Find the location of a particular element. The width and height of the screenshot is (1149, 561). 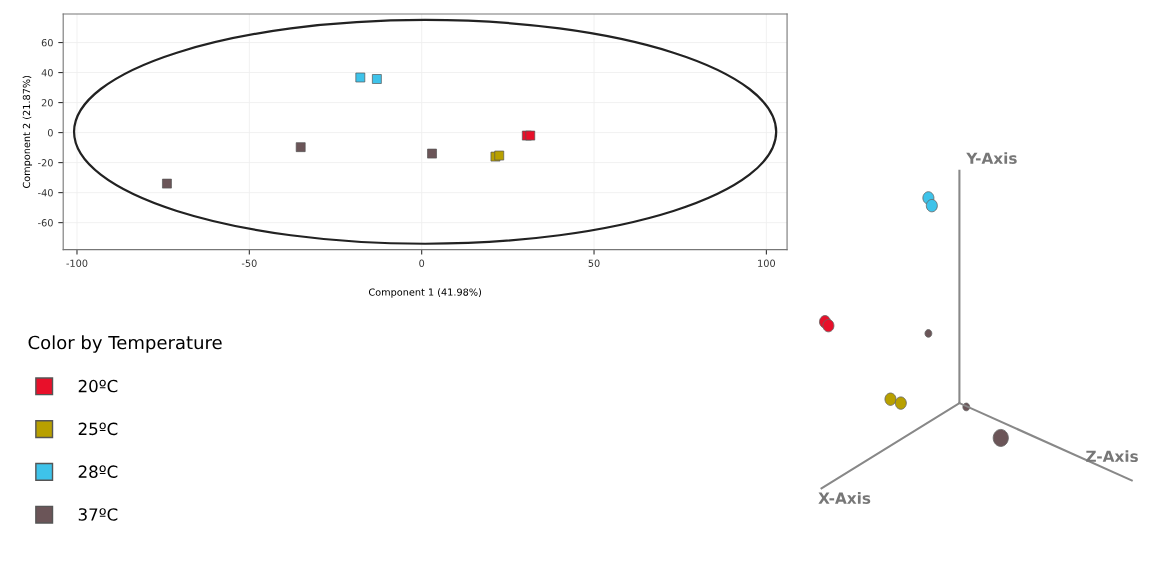

x-tick-label: 0 is located at coordinates (422, 263).